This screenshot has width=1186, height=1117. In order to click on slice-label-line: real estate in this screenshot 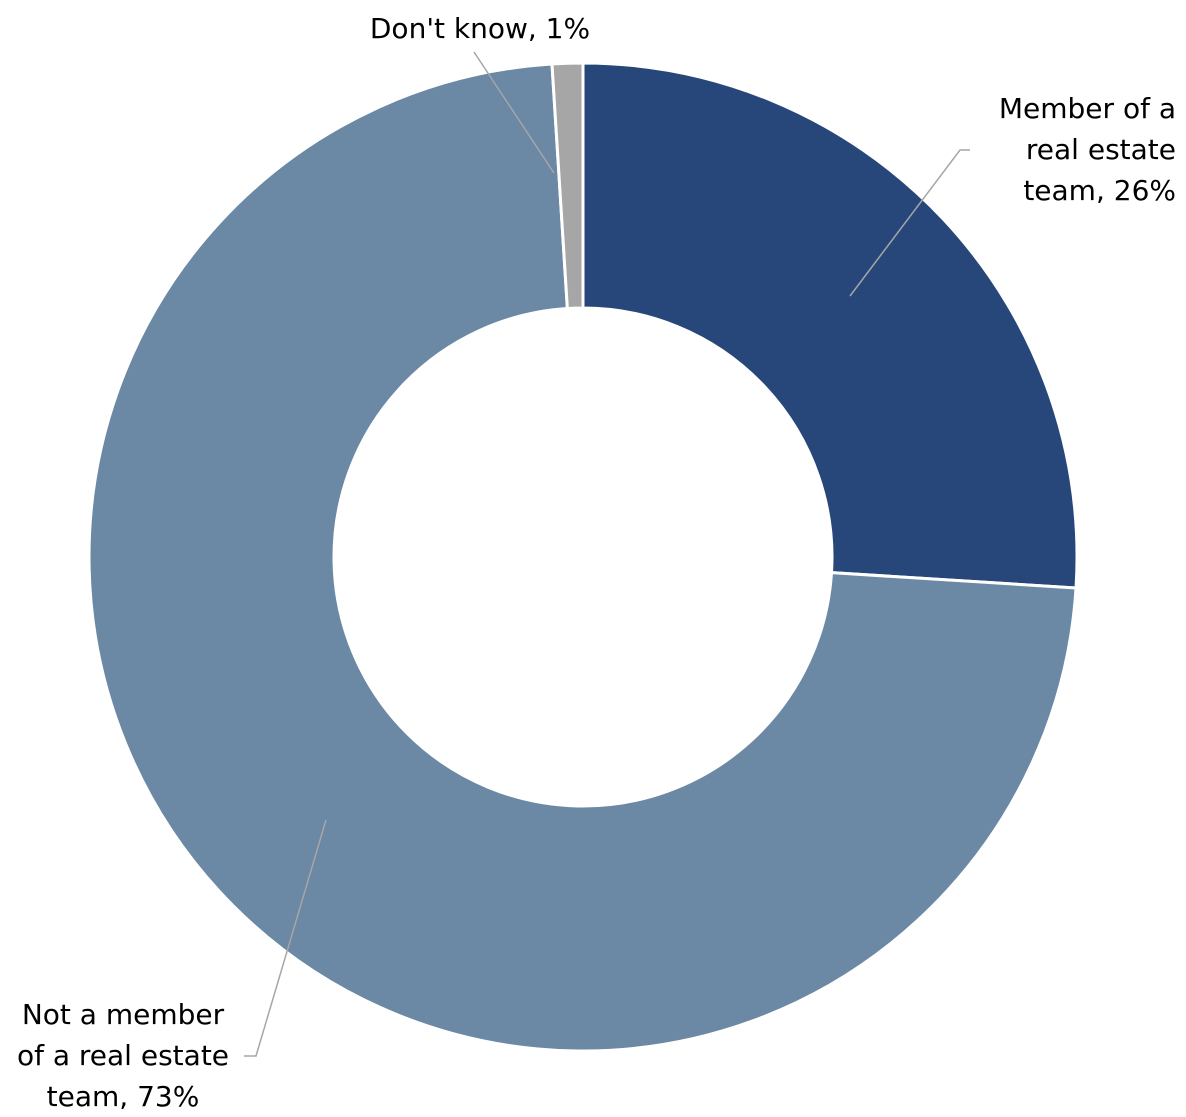, I will do `click(1100, 149)`.